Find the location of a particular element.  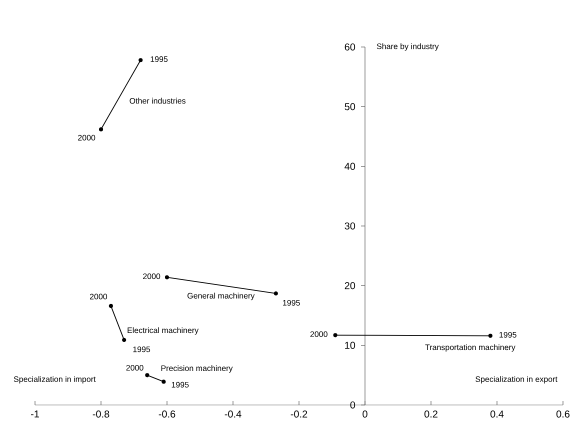

y-tick-label: 0 is located at coordinates (353, 405).